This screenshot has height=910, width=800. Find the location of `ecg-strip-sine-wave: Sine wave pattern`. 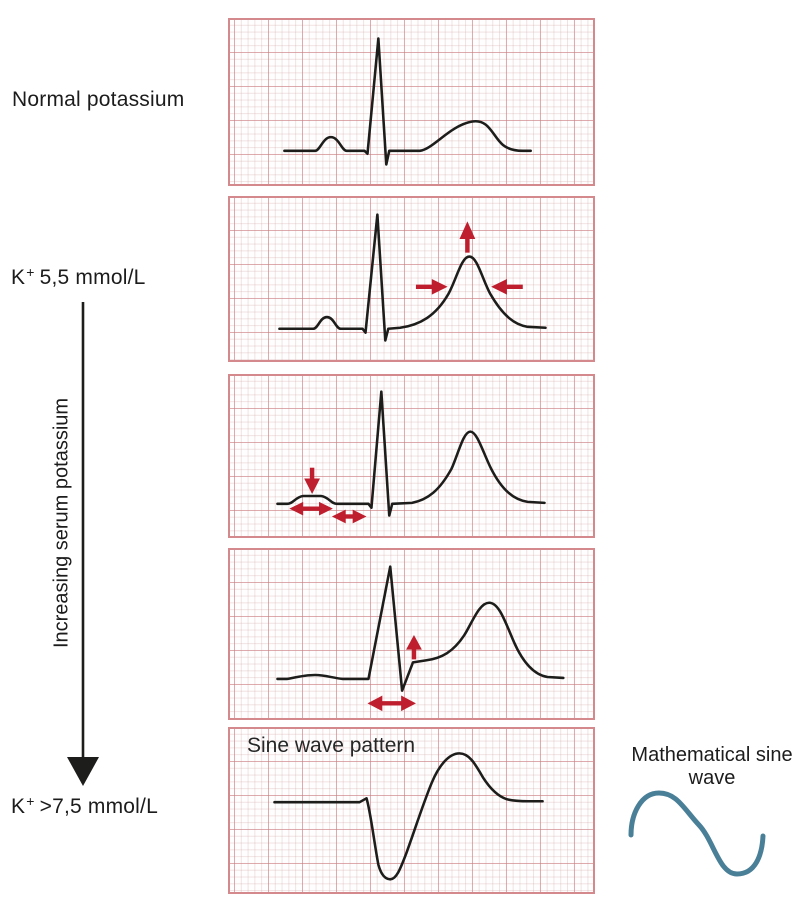

ecg-strip-sine-wave: Sine wave pattern is located at coordinates (411, 810).